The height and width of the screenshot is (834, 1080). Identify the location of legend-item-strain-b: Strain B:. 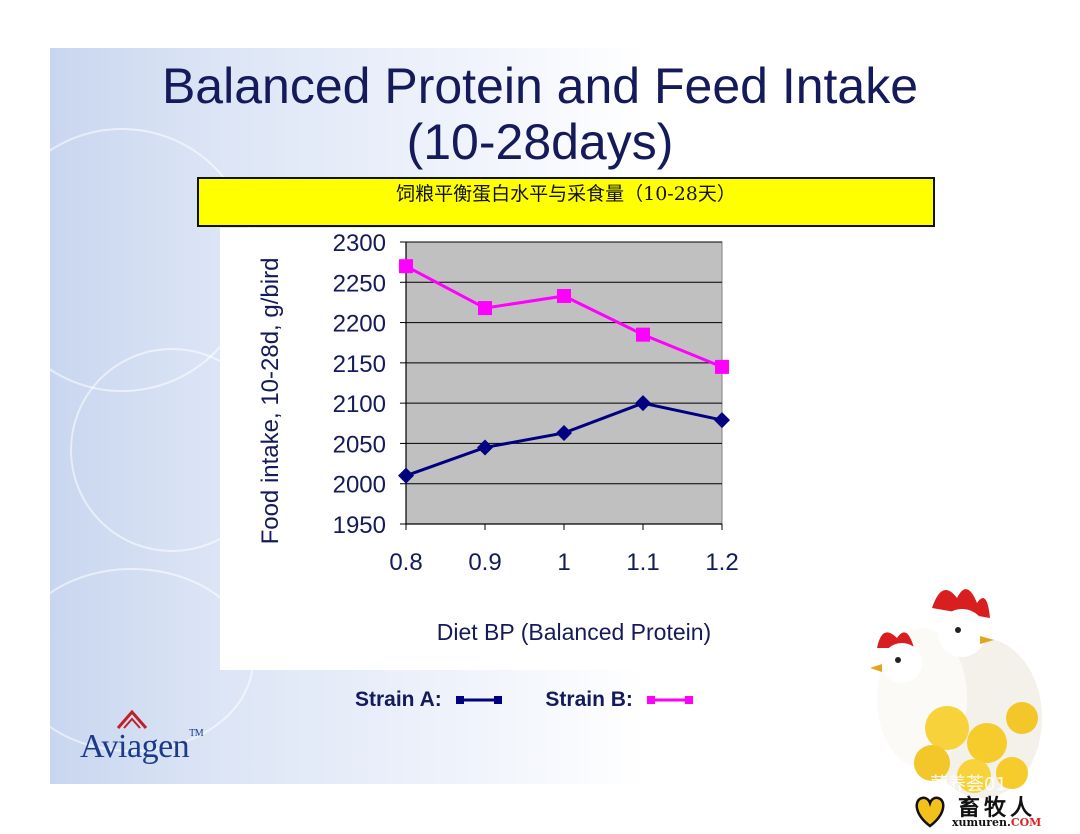
(620, 700).